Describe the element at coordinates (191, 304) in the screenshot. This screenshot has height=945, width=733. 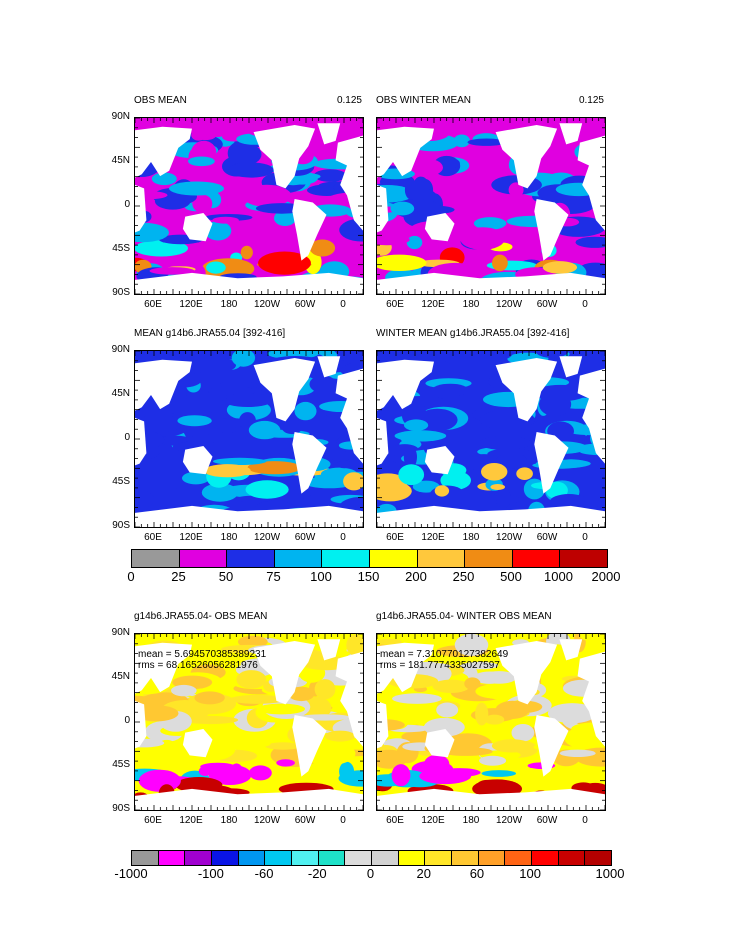
I see `lon-label: 120E` at that location.